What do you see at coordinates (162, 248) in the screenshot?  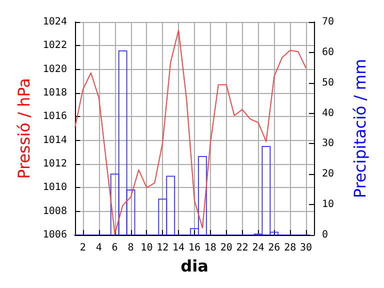 I see `x-tick-label: 12` at bounding box center [162, 248].